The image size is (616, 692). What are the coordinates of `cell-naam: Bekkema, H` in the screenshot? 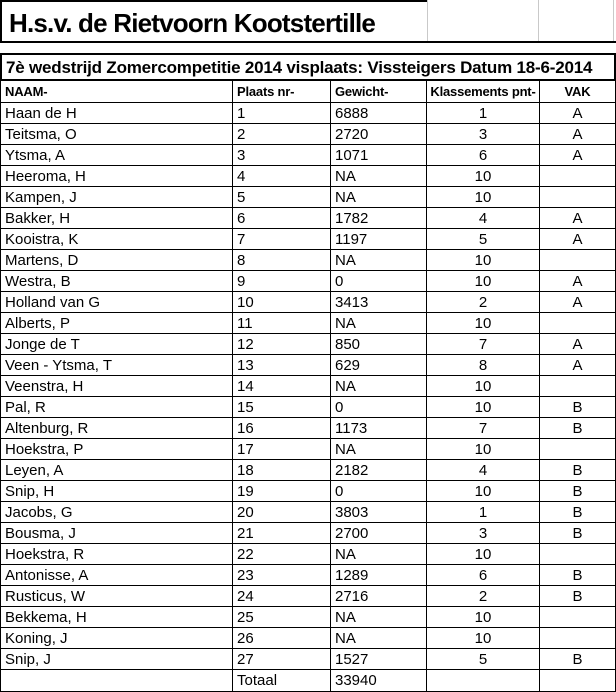 It's located at (116, 617).